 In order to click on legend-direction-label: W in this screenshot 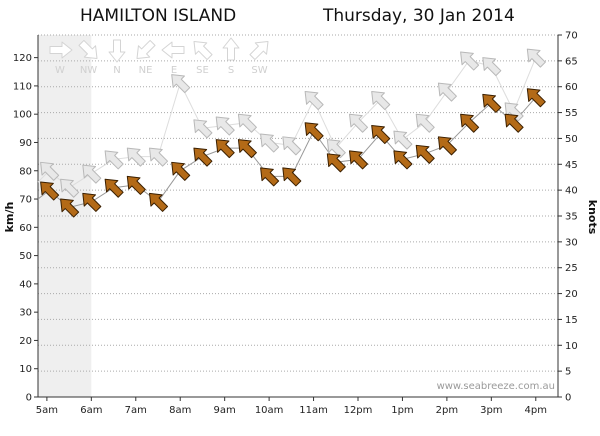, I will do `click(60, 70)`.